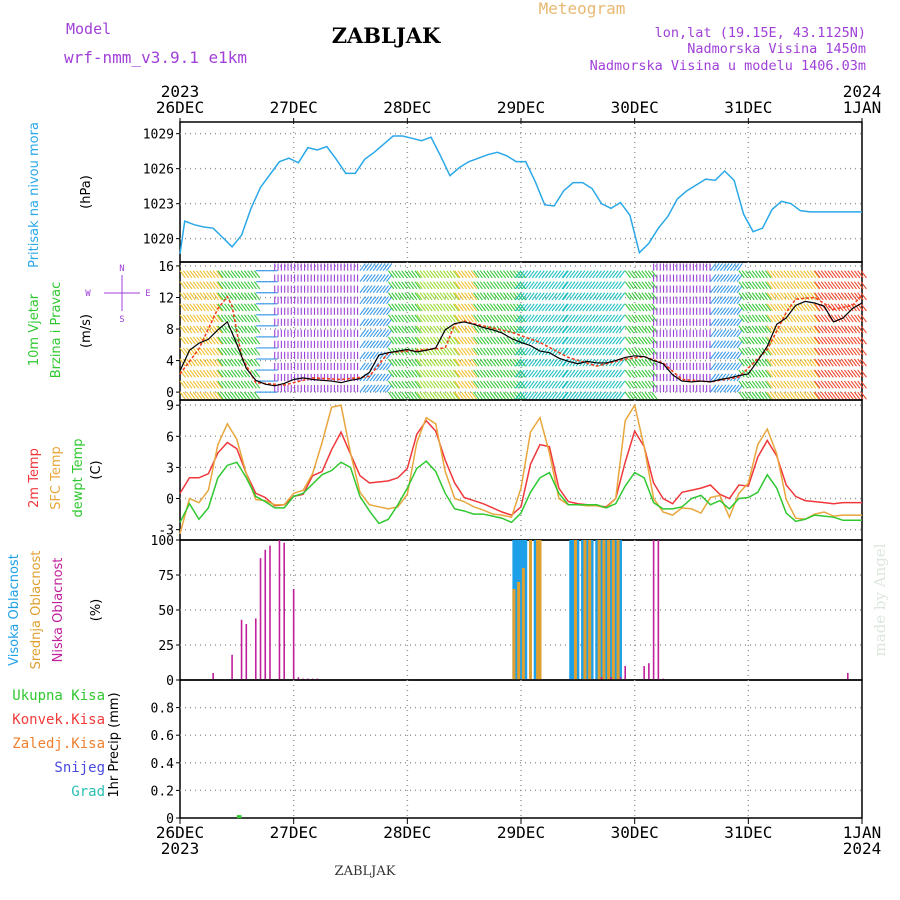 The height and width of the screenshot is (900, 900). I want to click on precip-legend-item: Konvek.Kisa, so click(58, 720).